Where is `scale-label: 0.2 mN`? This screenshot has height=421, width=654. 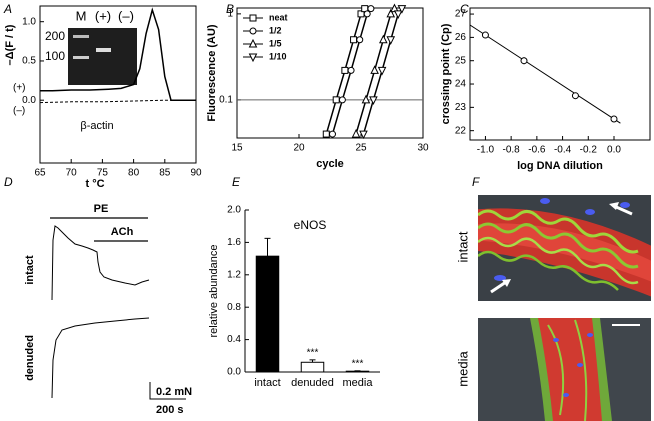 scale-label: 0.2 mN is located at coordinates (174, 392).